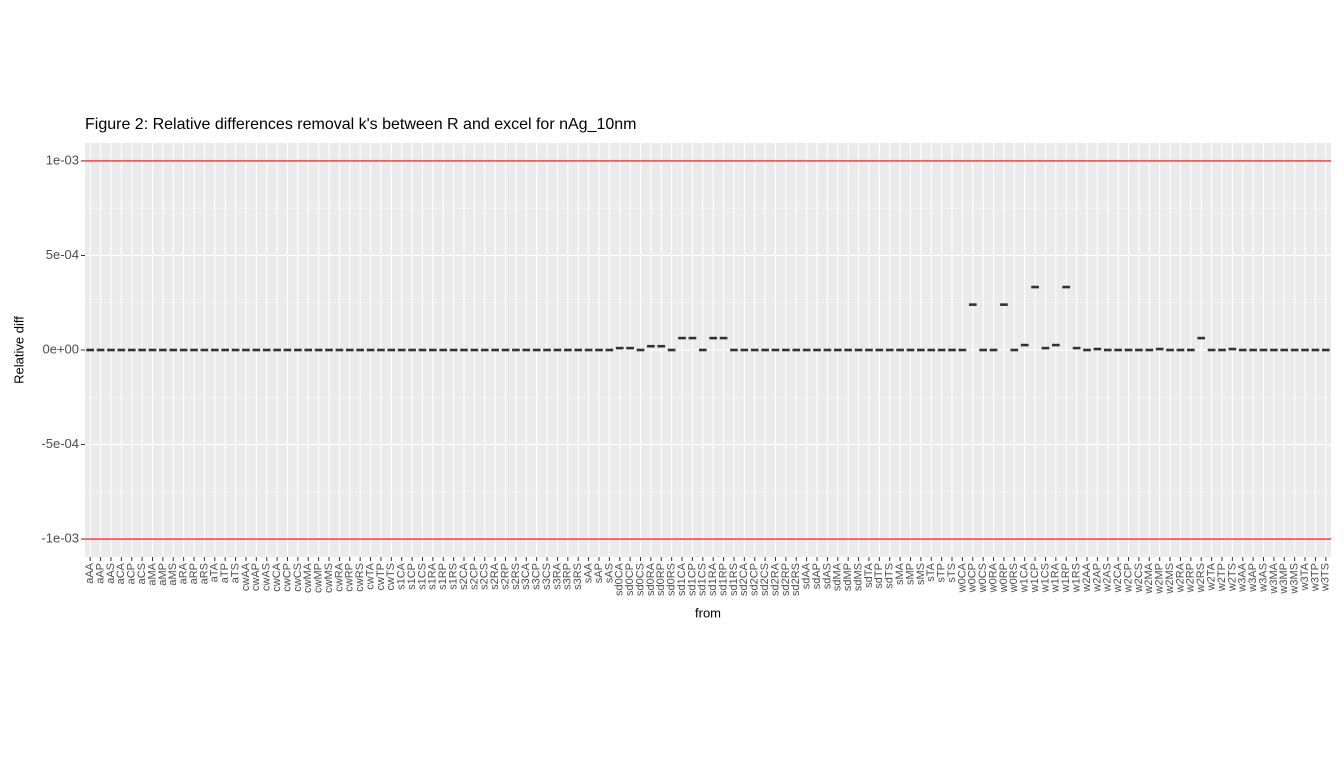  What do you see at coordinates (838, 576) in the screenshot?
I see `x-tick-label: sdMA` at bounding box center [838, 576].